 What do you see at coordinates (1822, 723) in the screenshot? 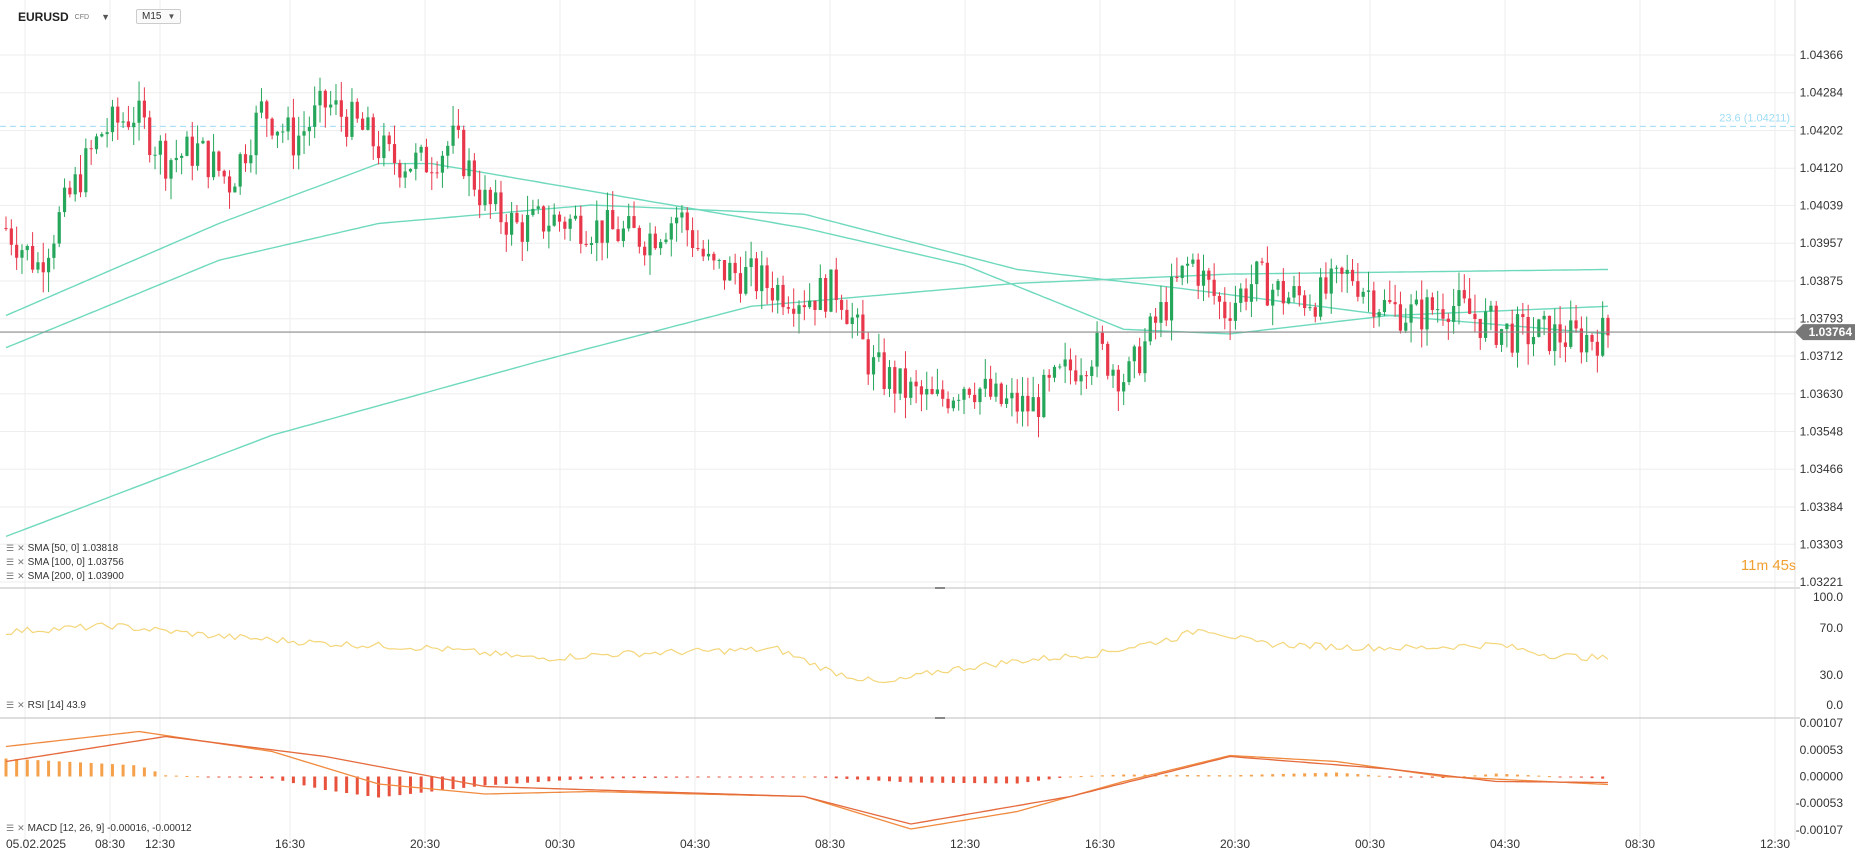
I see `macd-tick-label: 0.00107` at bounding box center [1822, 723].